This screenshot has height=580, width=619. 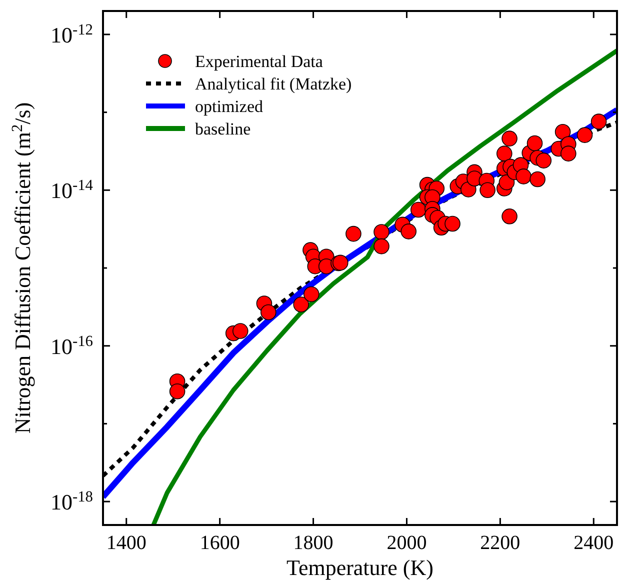 What do you see at coordinates (223, 129) in the screenshot?
I see `legend-label: baseline` at bounding box center [223, 129].